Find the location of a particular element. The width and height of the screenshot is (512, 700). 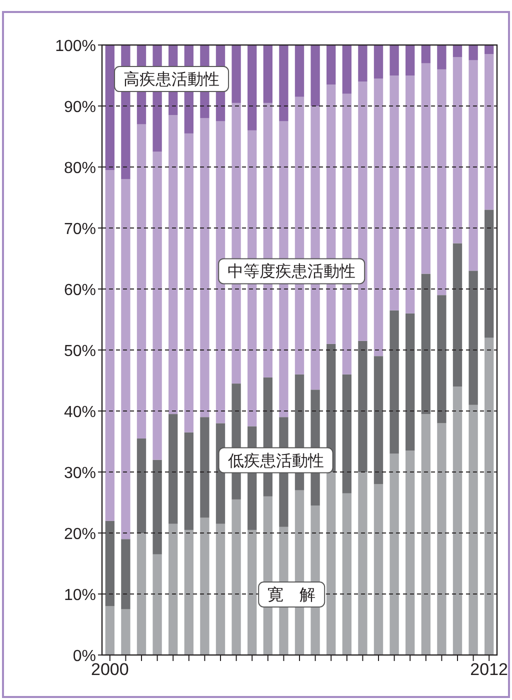

series-label: 高疾患活動性 is located at coordinates (172, 79).